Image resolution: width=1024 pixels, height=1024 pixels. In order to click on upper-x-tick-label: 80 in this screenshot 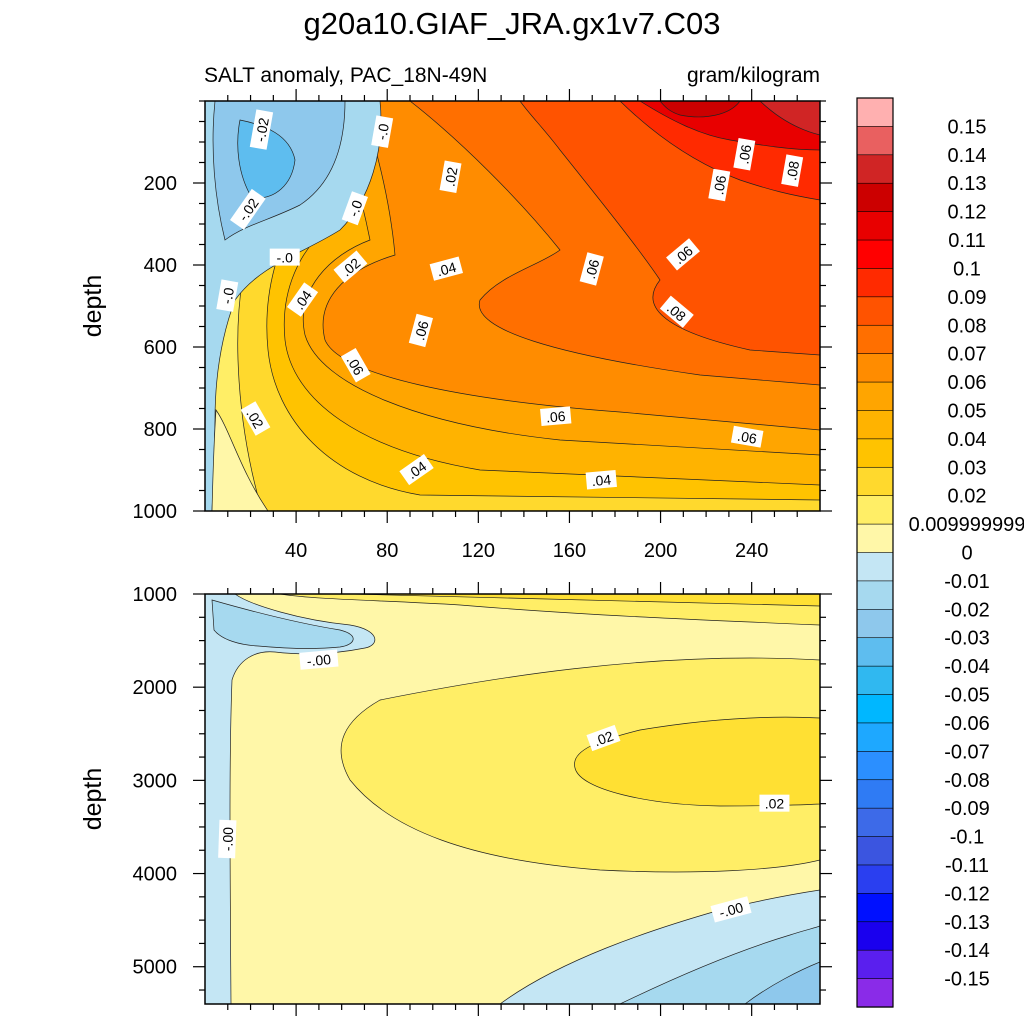, I will do `click(387, 551)`.